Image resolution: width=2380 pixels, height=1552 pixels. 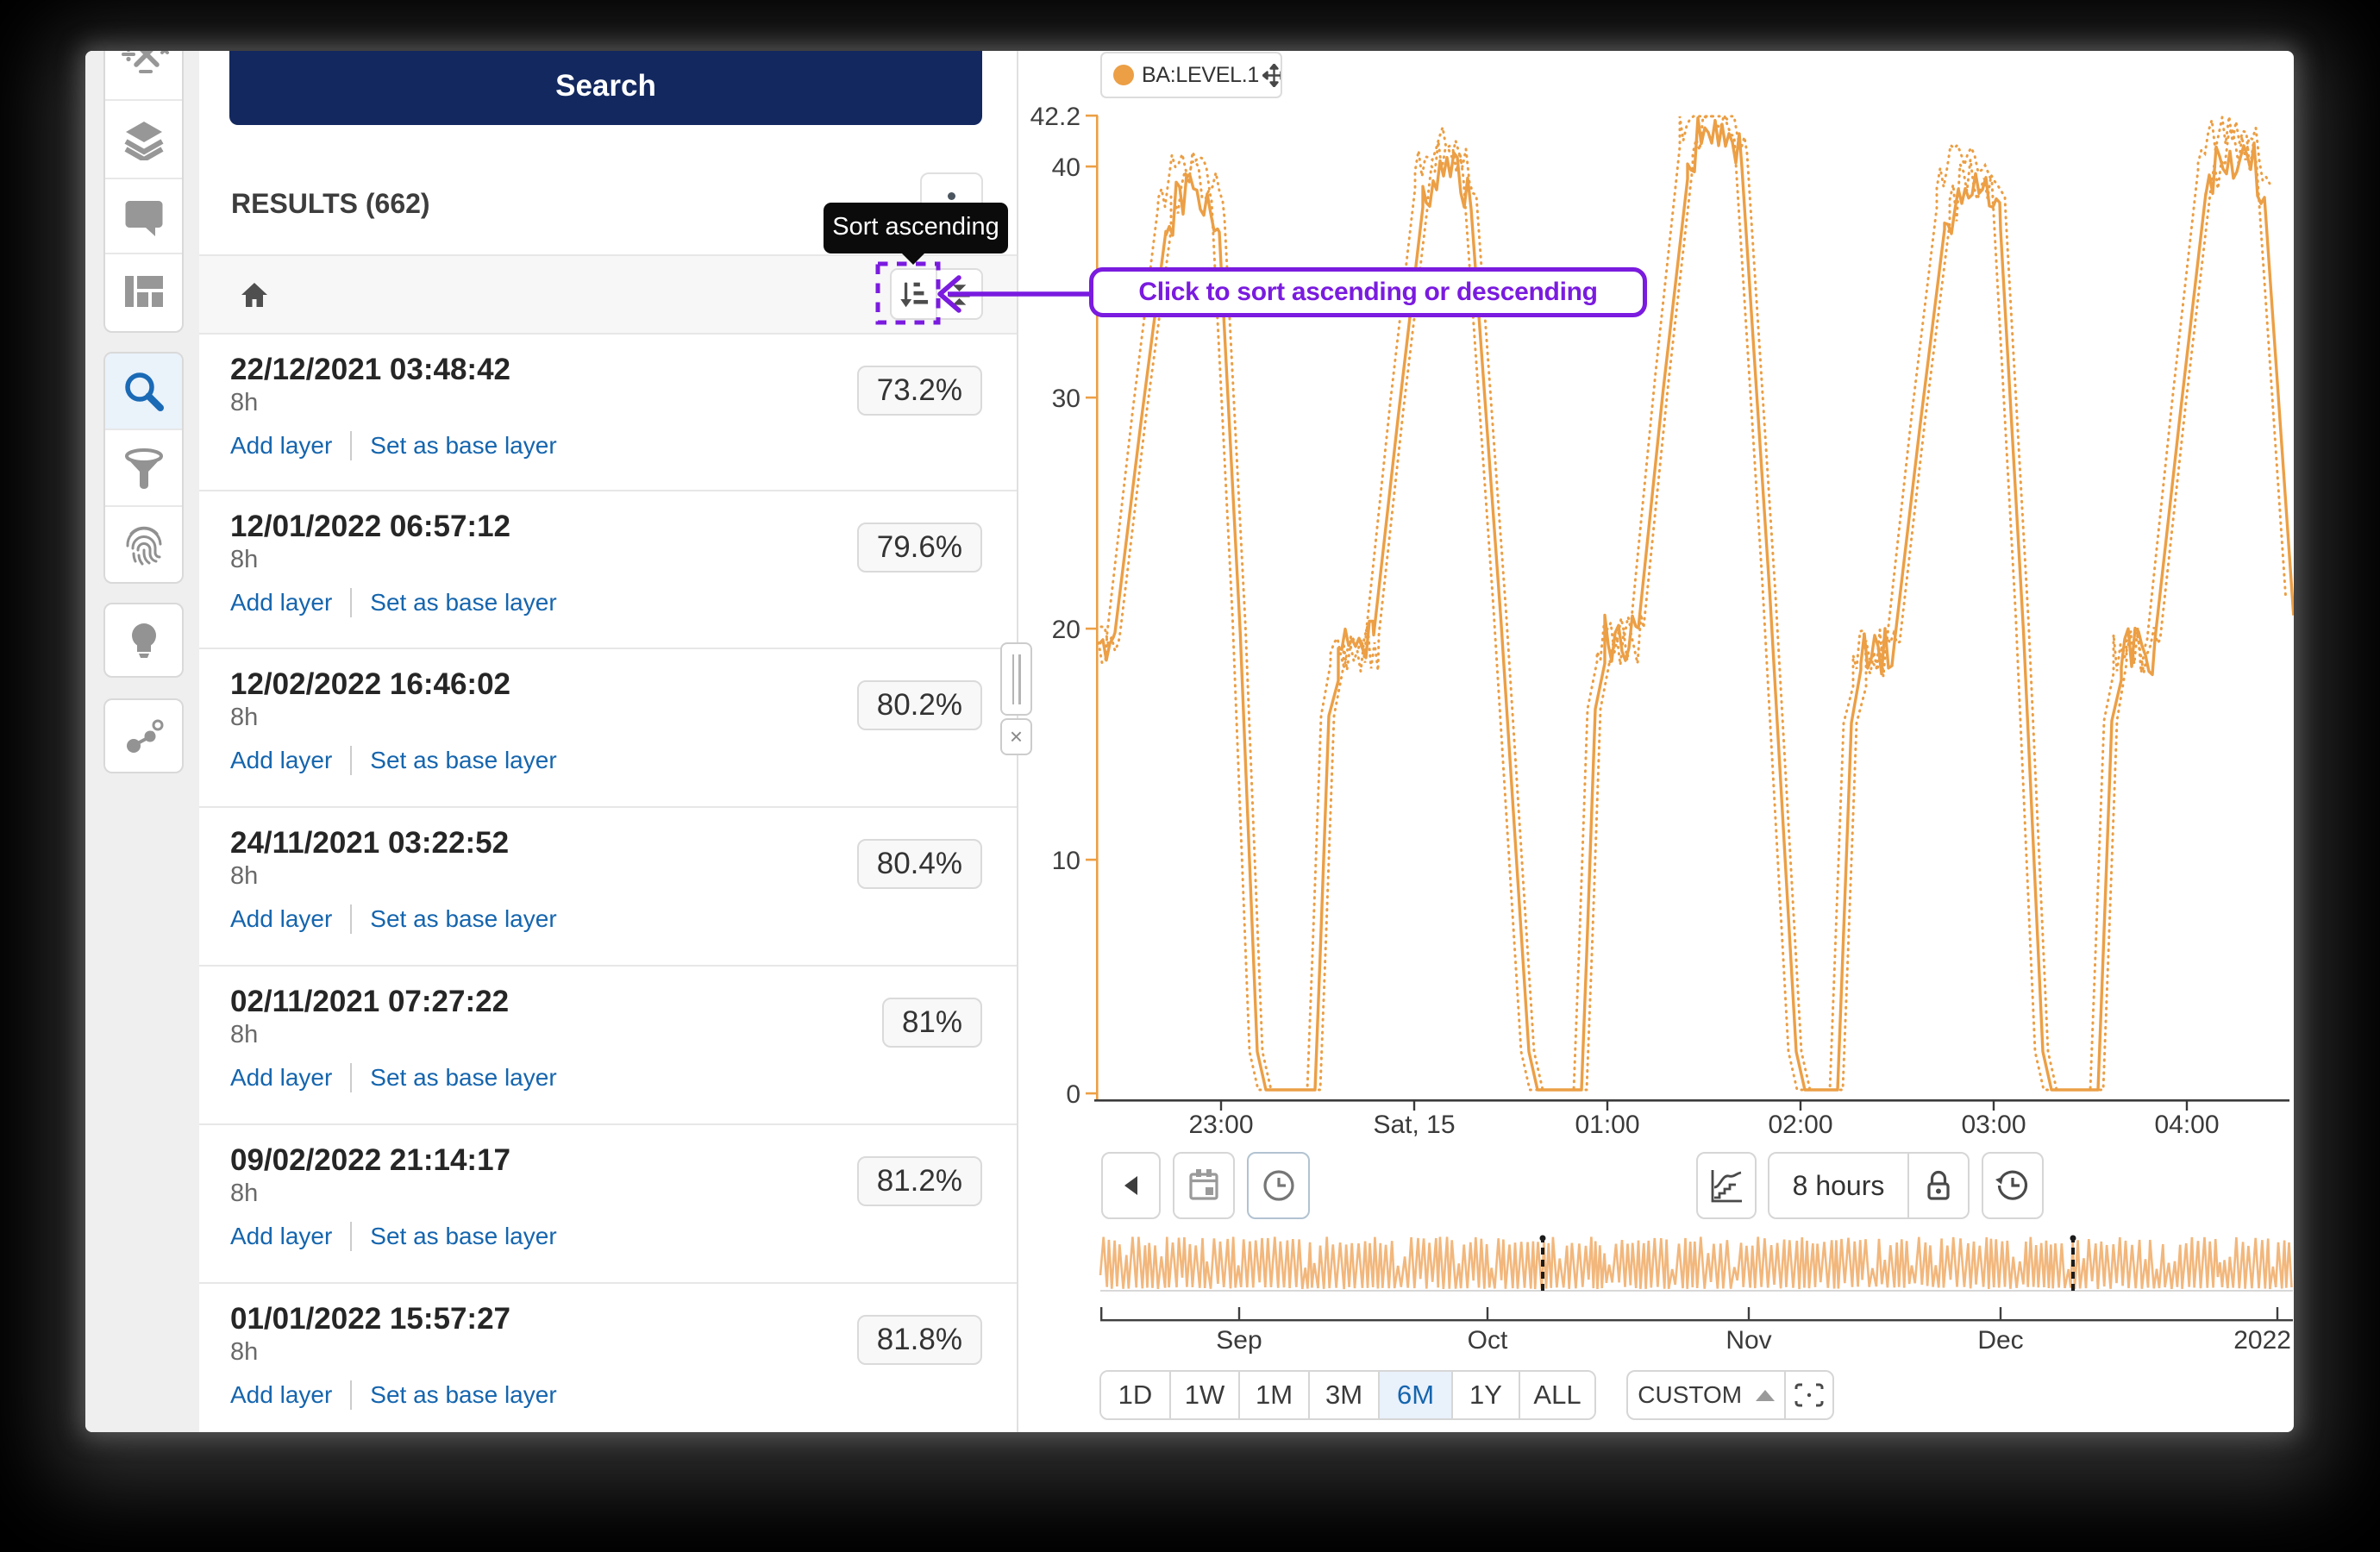 I want to click on svg-text: 23:00, so click(x=1221, y=1125).